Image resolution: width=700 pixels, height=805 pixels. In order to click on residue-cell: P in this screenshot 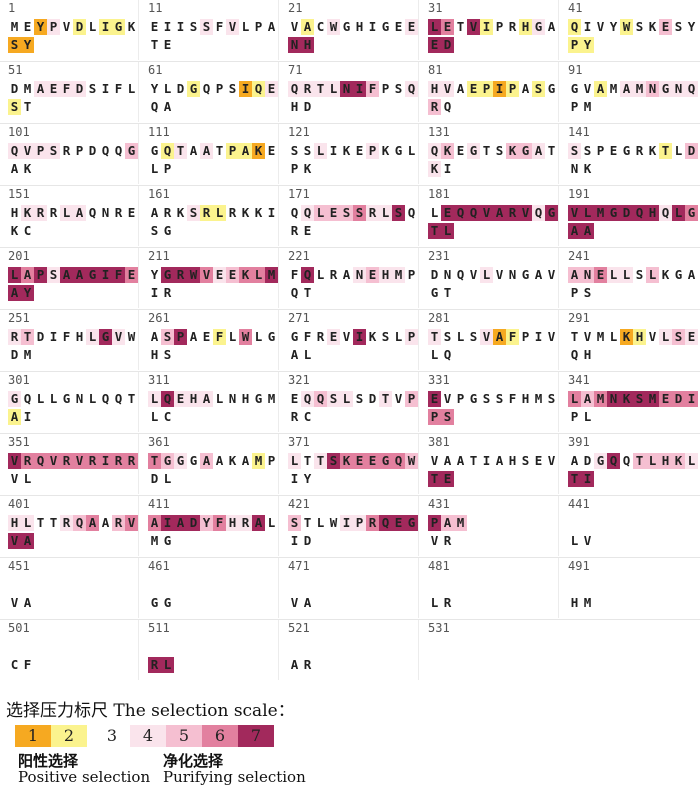, I will do `click(525, 337)`.